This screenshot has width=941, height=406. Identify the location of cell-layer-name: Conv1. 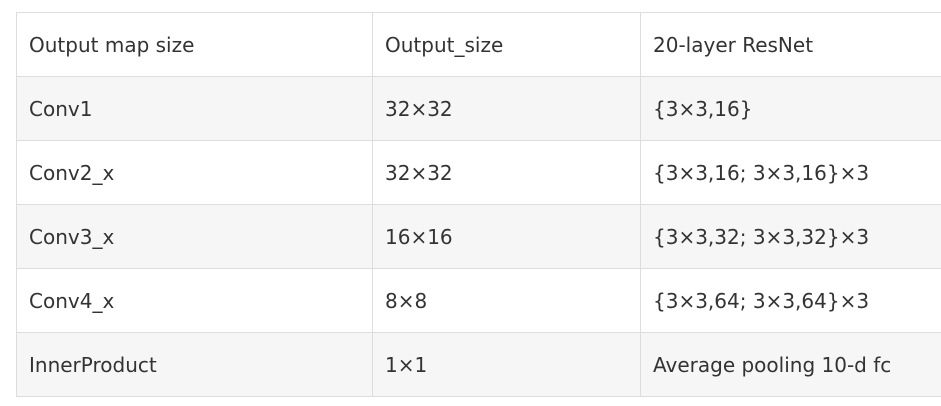
(194, 108).